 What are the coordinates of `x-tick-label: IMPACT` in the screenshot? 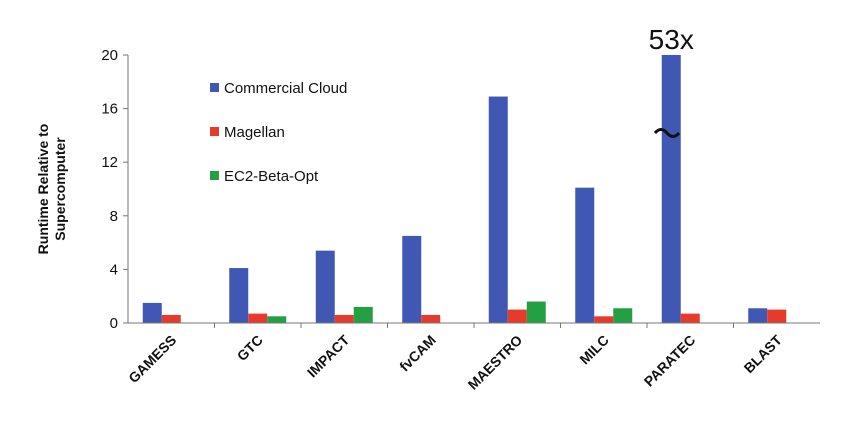 It's located at (328, 355).